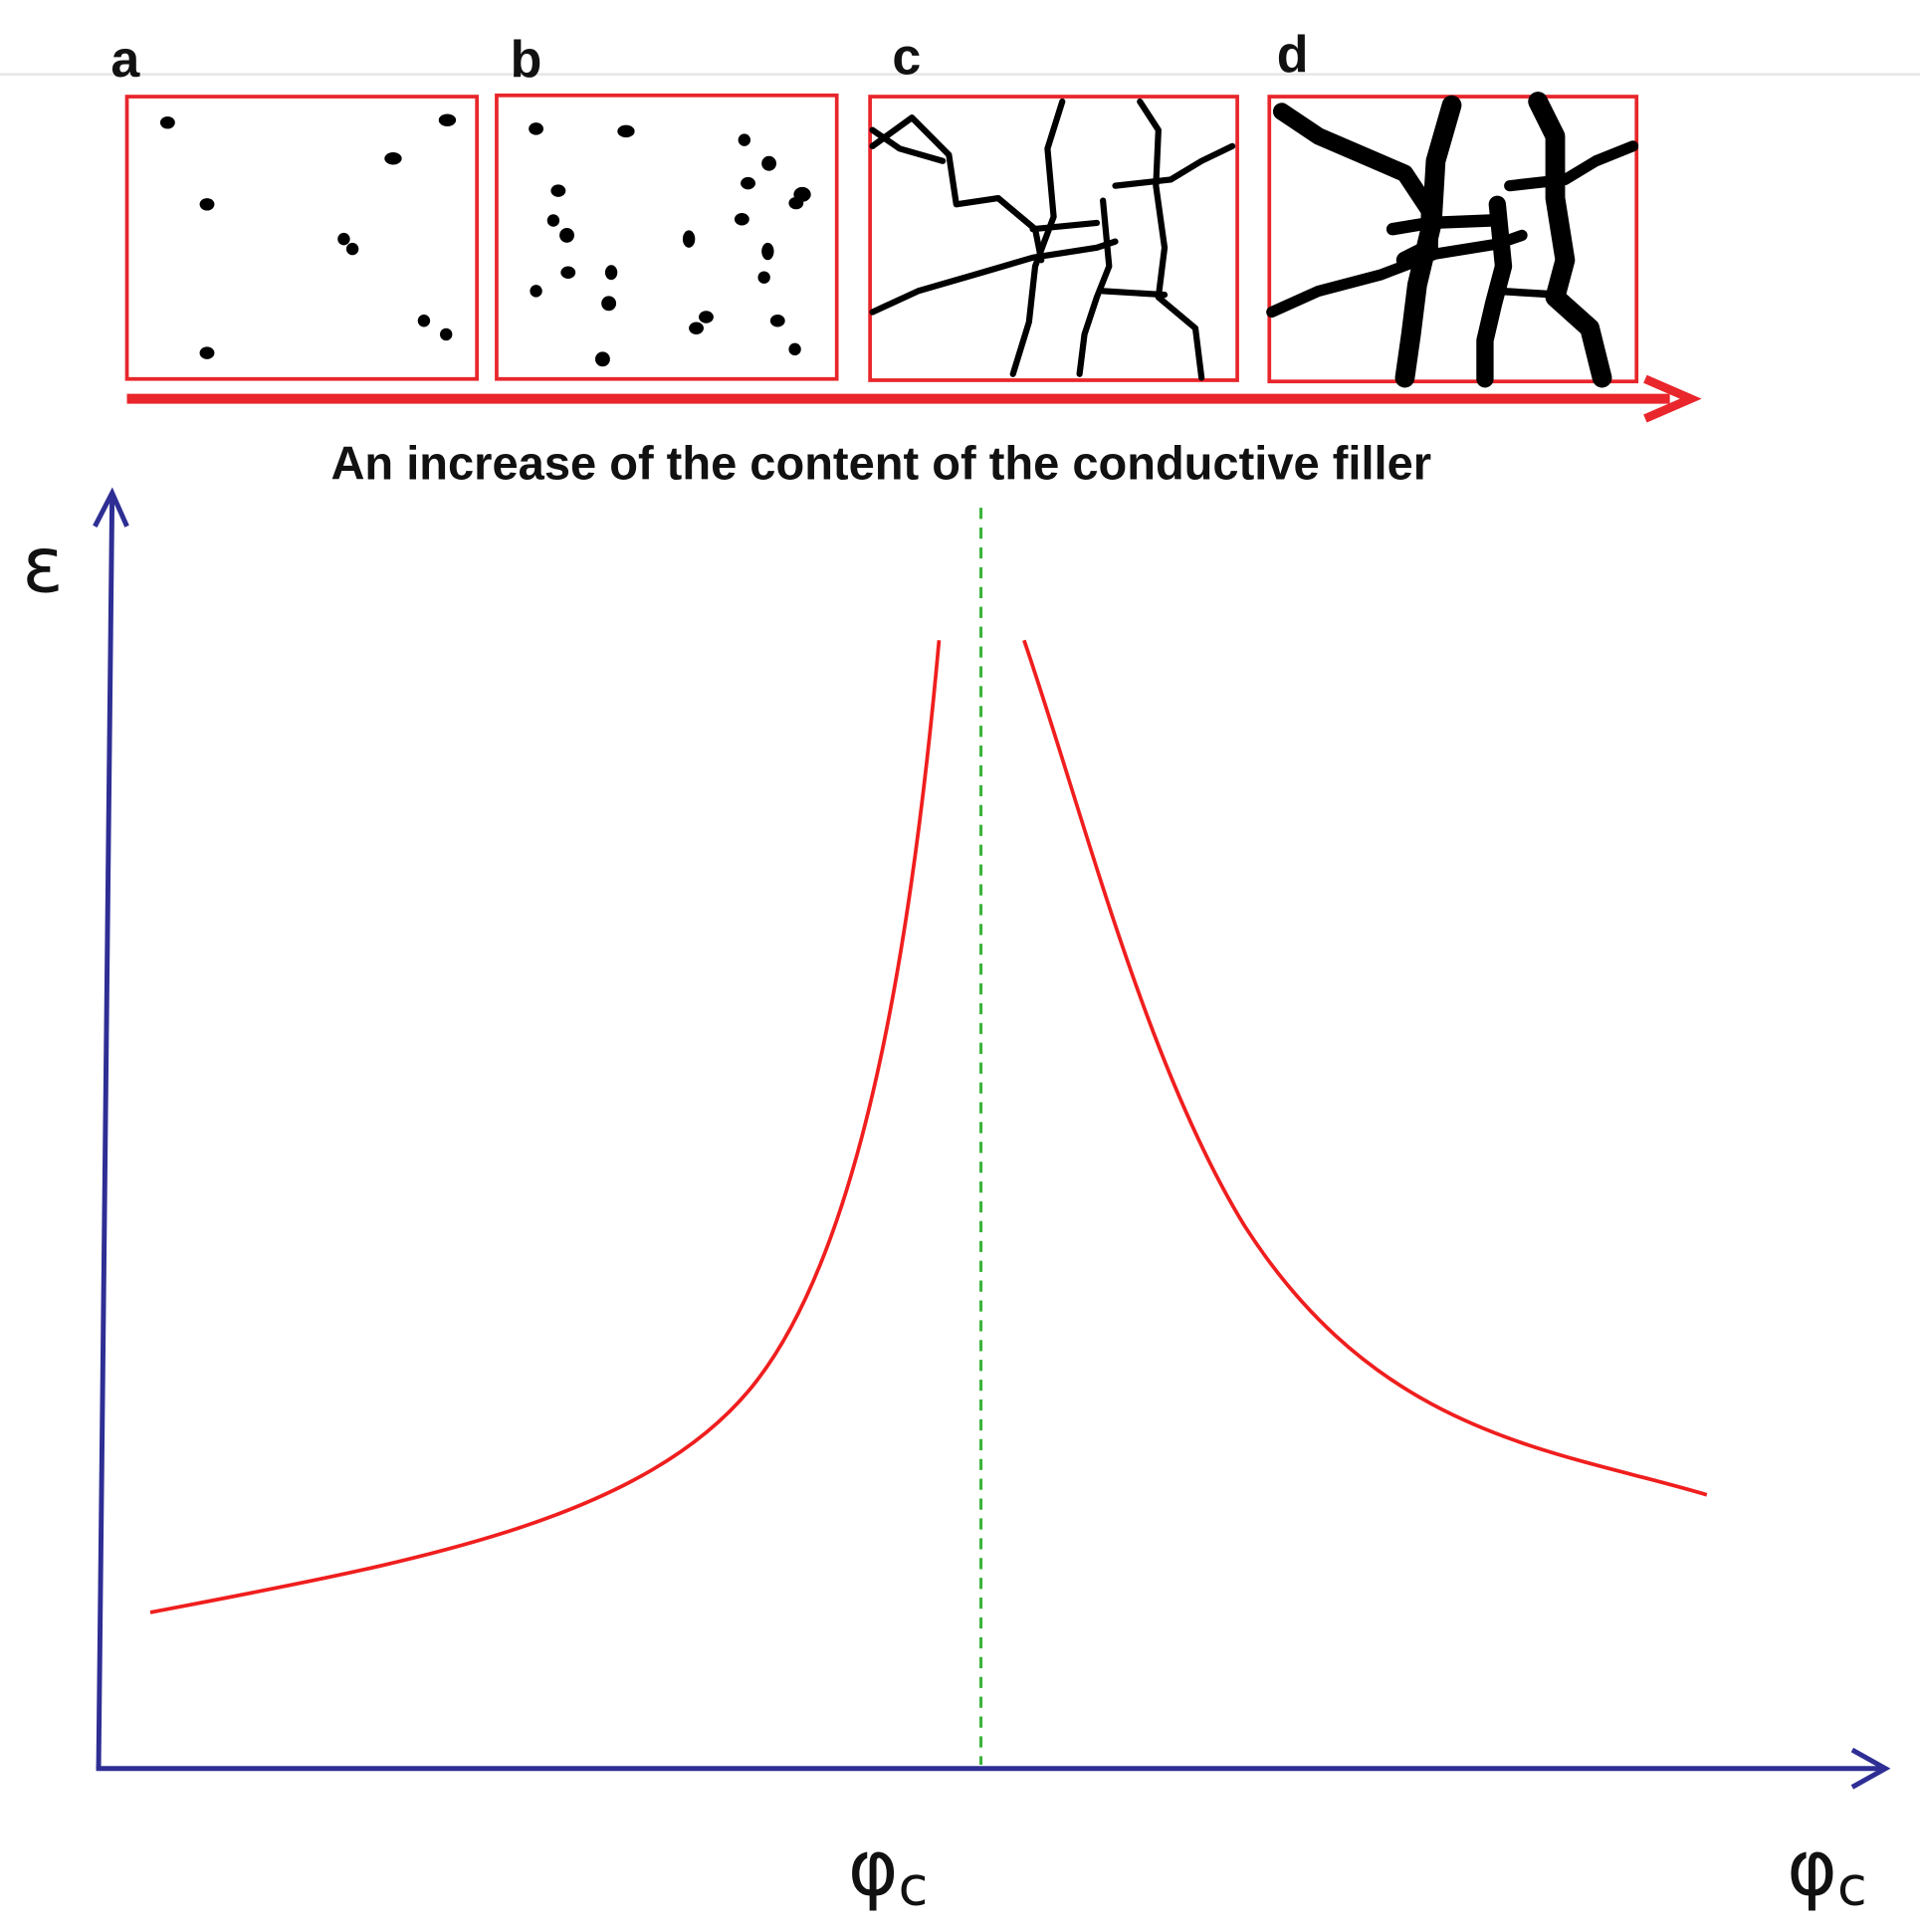 The width and height of the screenshot is (1920, 1932). I want to click on panel-label: b, so click(526, 60).